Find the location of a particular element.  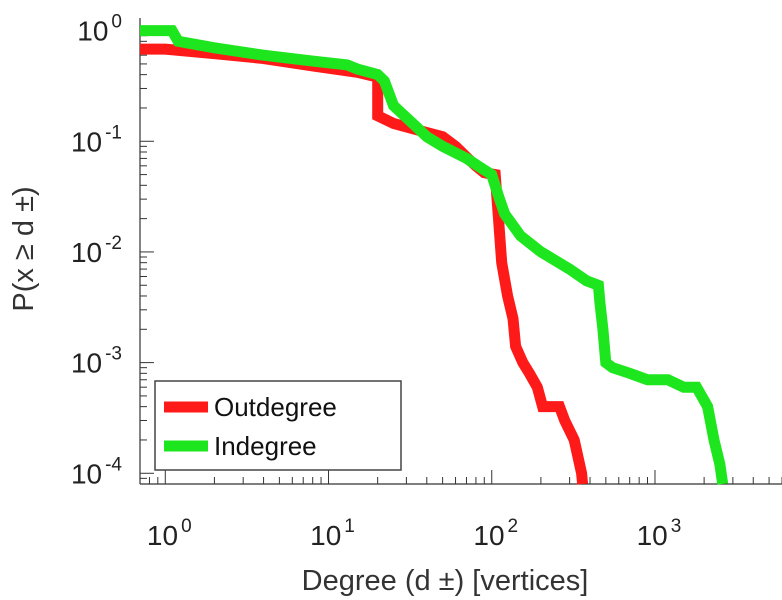

x-tick-label-exponent: 1 is located at coordinates (349, 526).